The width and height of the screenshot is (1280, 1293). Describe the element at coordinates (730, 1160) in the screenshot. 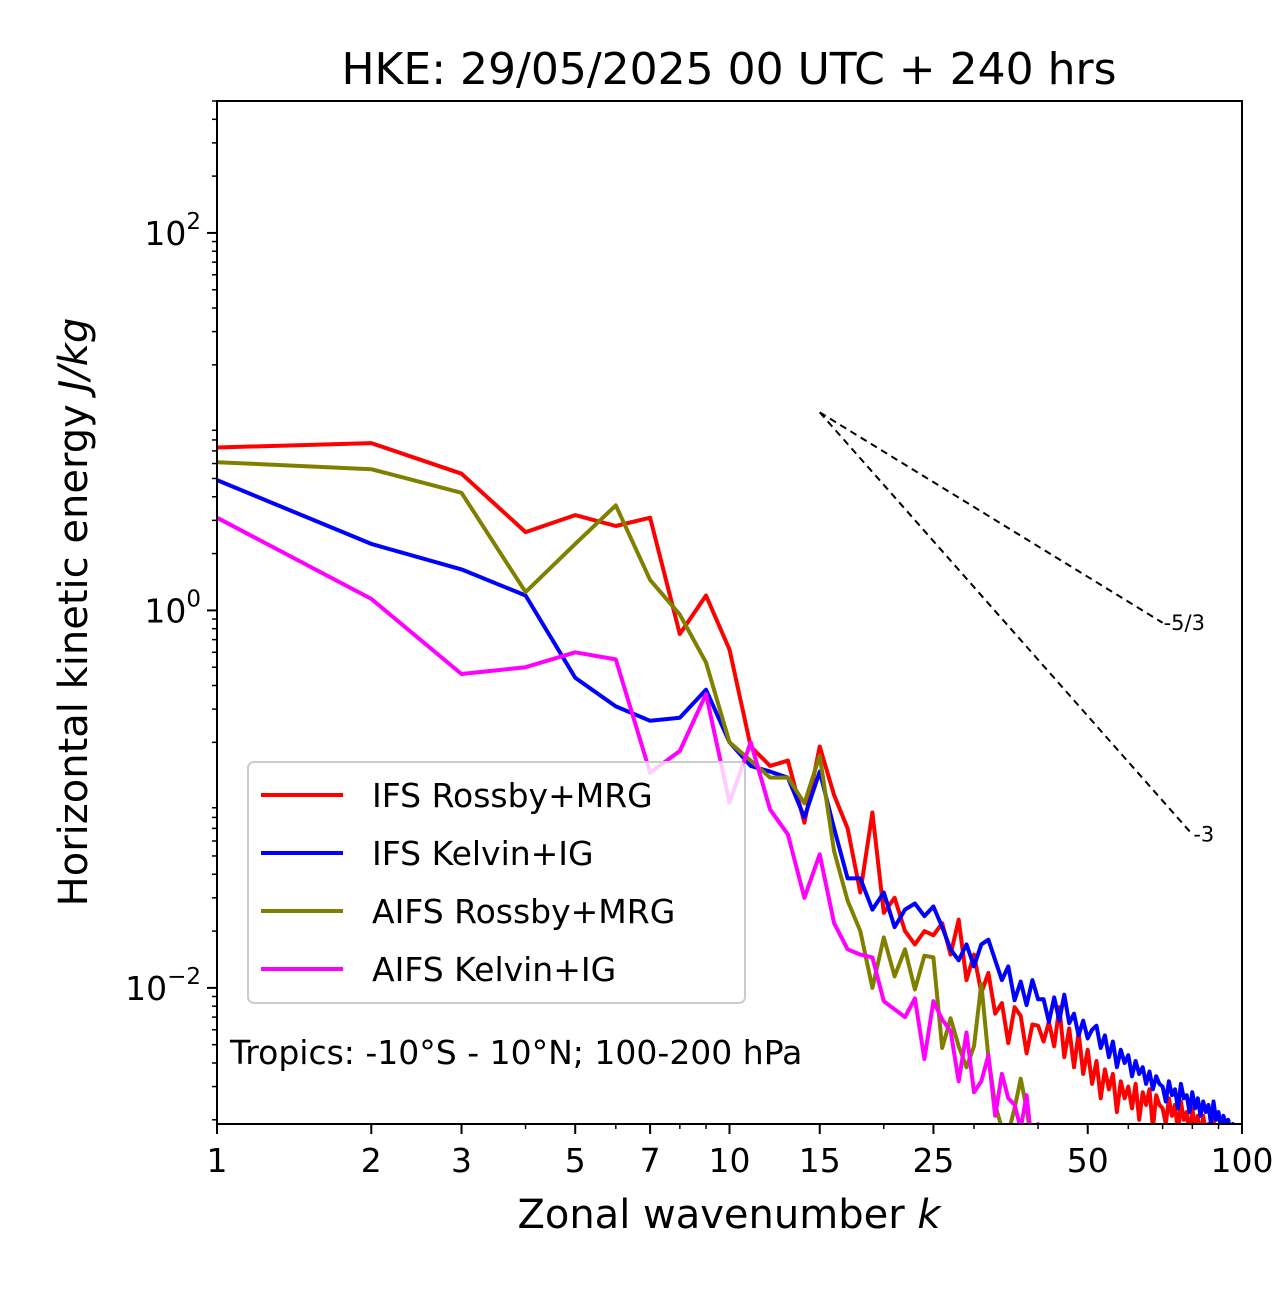

I see `x-tick-label: 10` at that location.